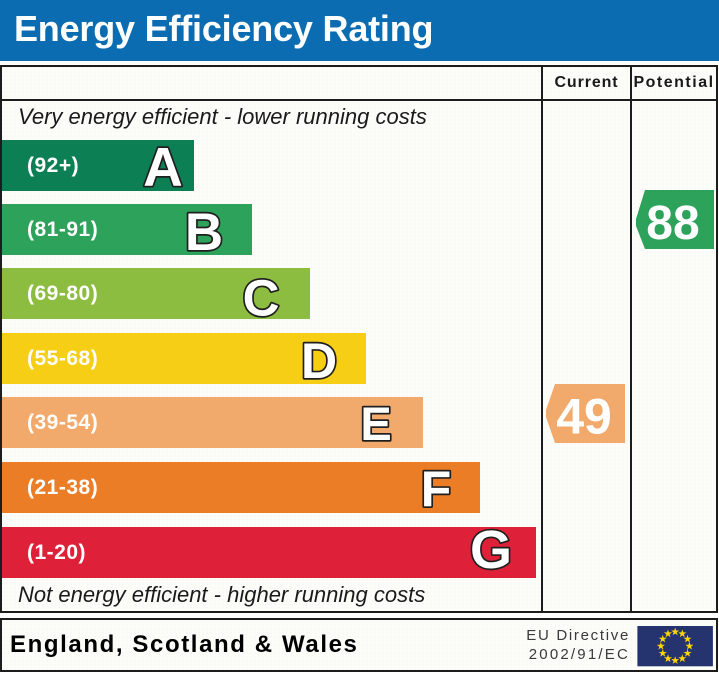 The height and width of the screenshot is (675, 719). Describe the element at coordinates (261, 297) in the screenshot. I see `svg-text: C` at that location.